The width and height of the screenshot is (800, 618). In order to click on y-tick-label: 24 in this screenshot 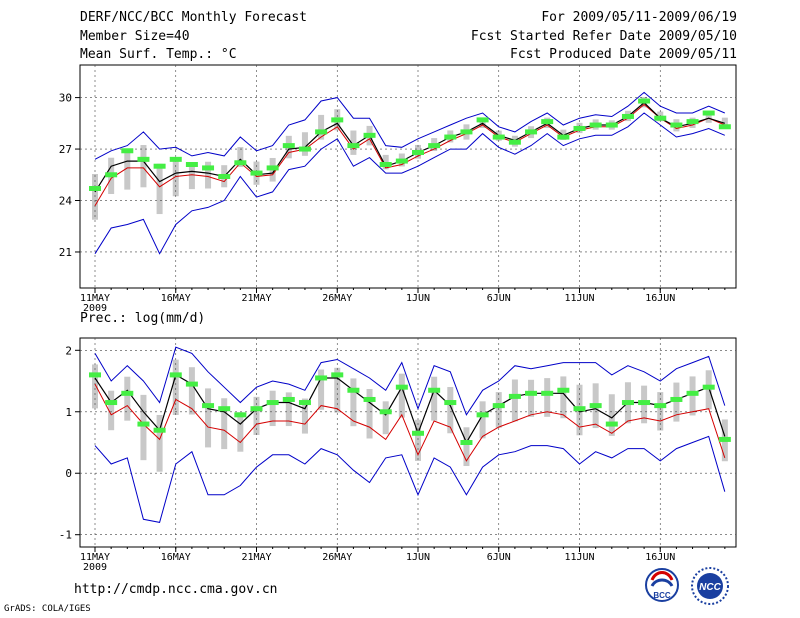, I will do `click(66, 201)`.